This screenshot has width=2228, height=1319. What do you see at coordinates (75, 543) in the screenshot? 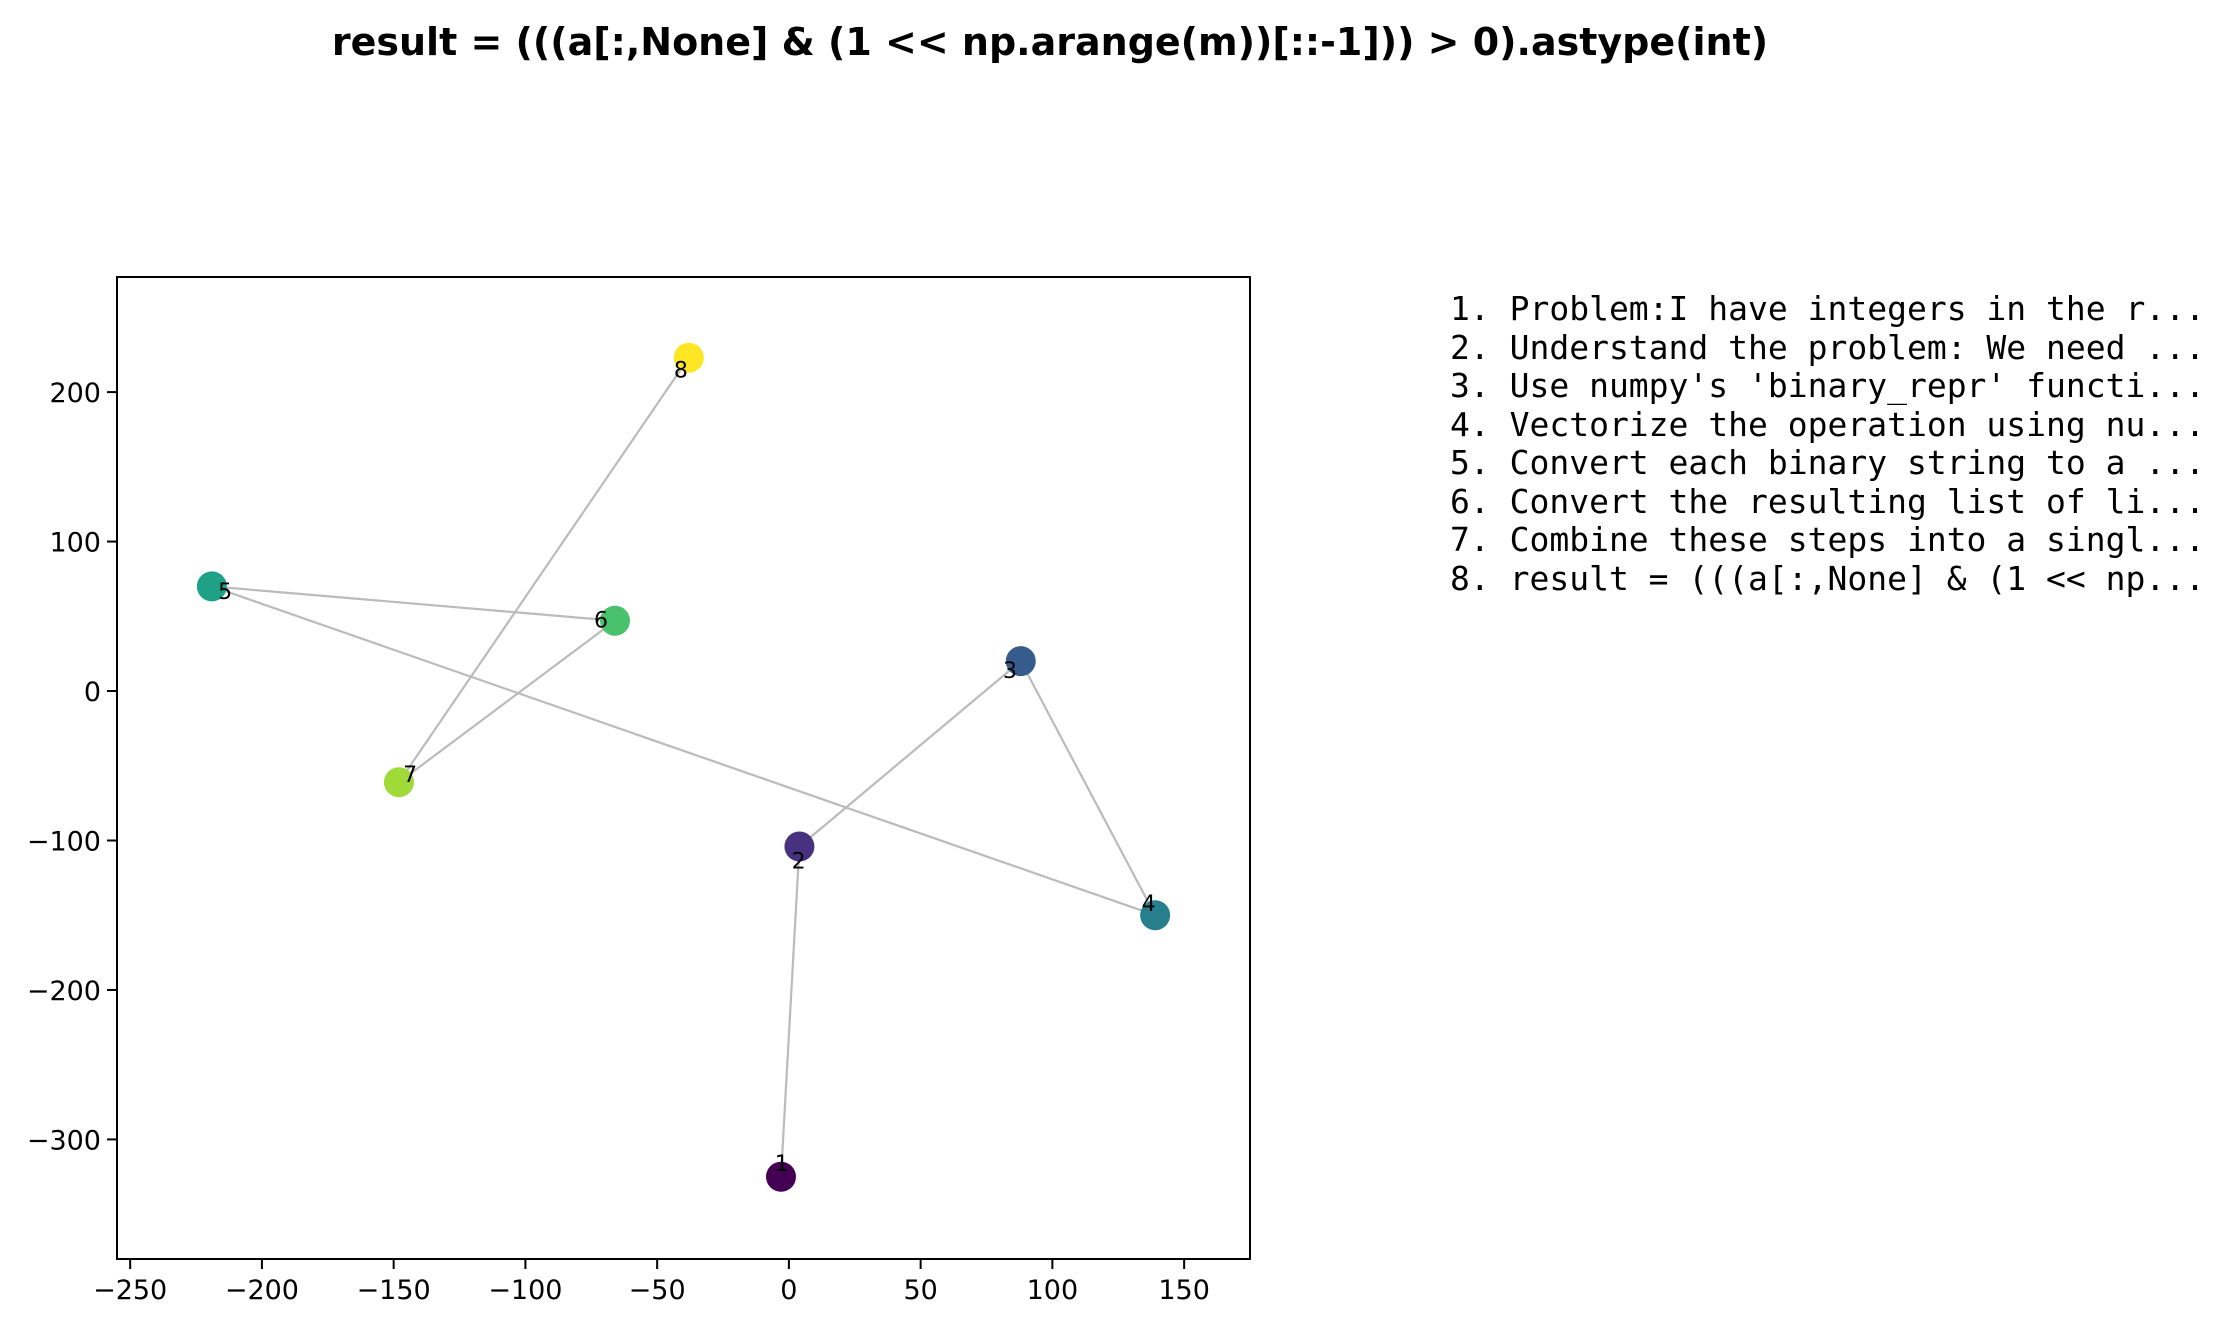
I see `y-tick-label: 100` at bounding box center [75, 543].